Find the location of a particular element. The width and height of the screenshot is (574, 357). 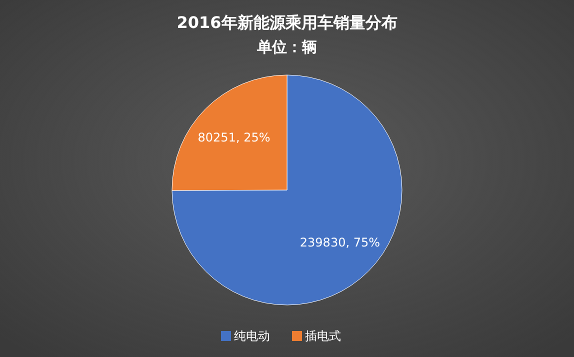

slice-label: 纯电动 is located at coordinates (252, 336).